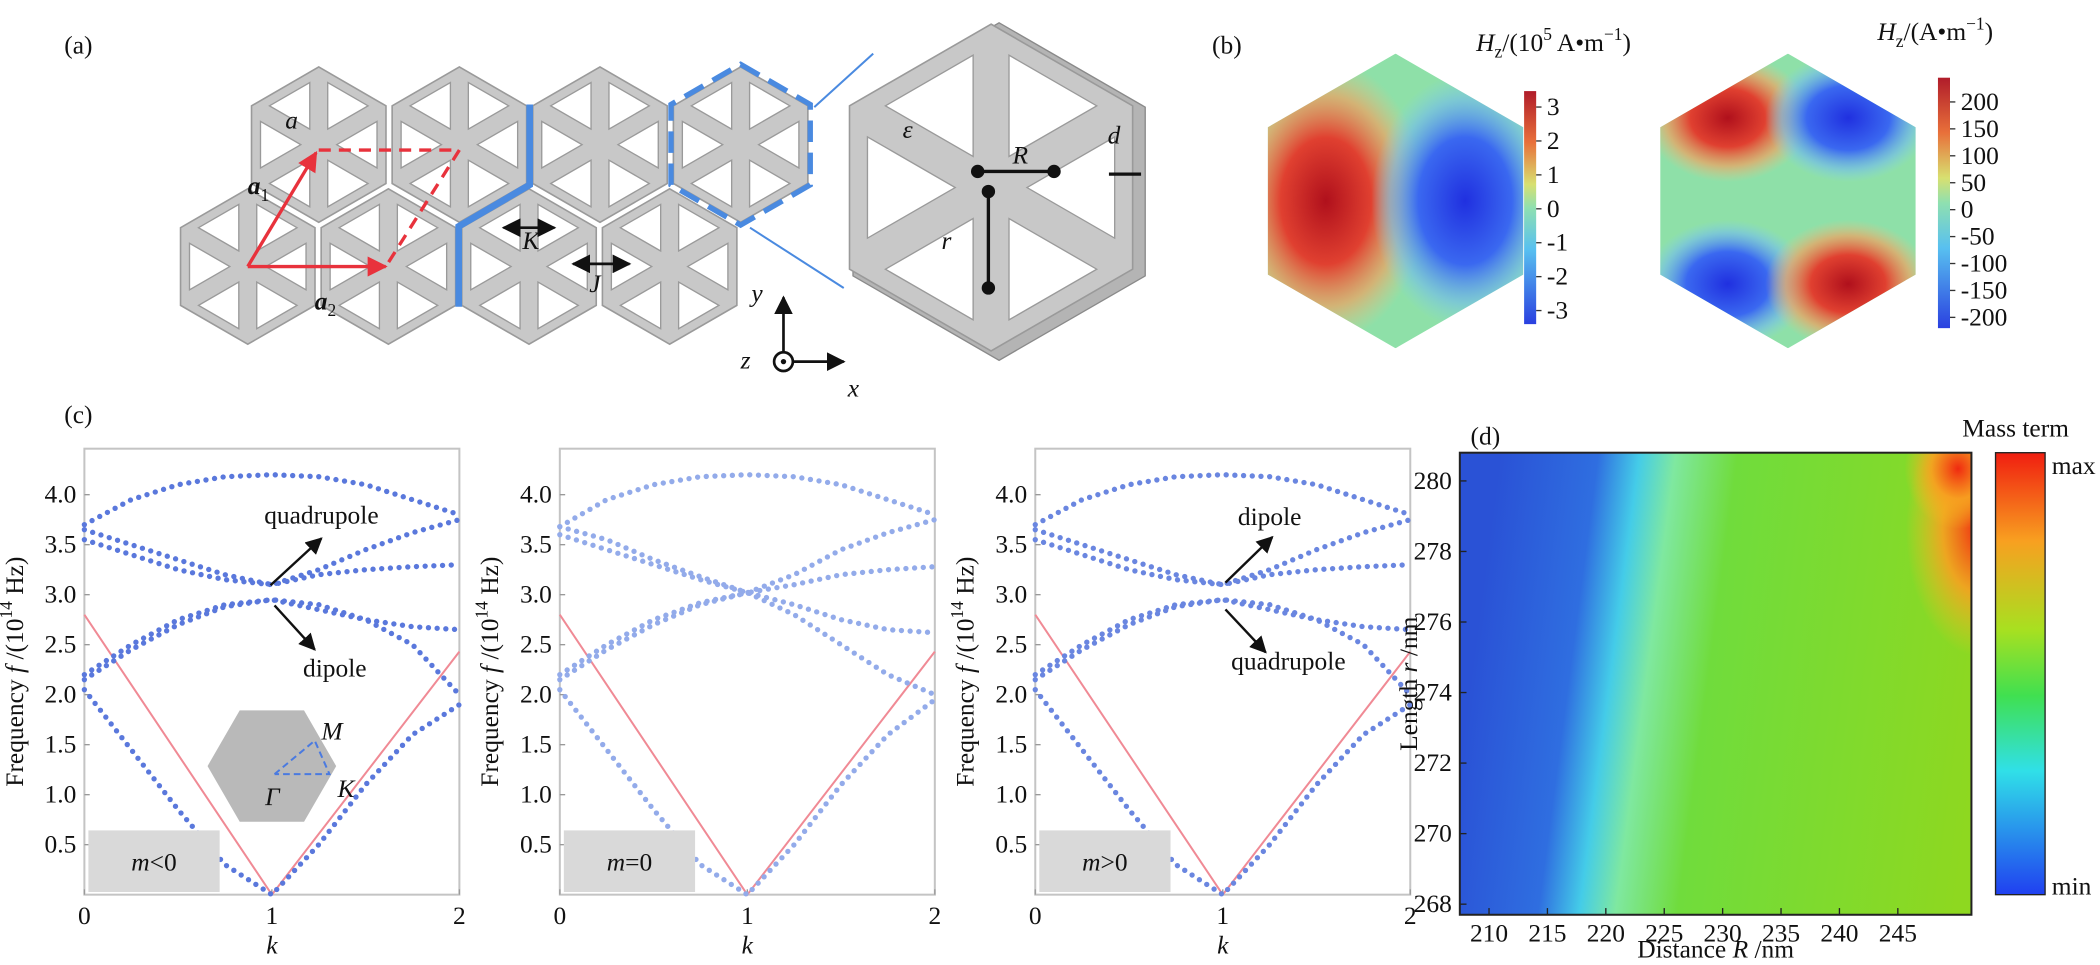 Image resolution: width=2100 pixels, height=965 pixels. What do you see at coordinates (153, 862) in the screenshot?
I see `box-label: m<0` at bounding box center [153, 862].